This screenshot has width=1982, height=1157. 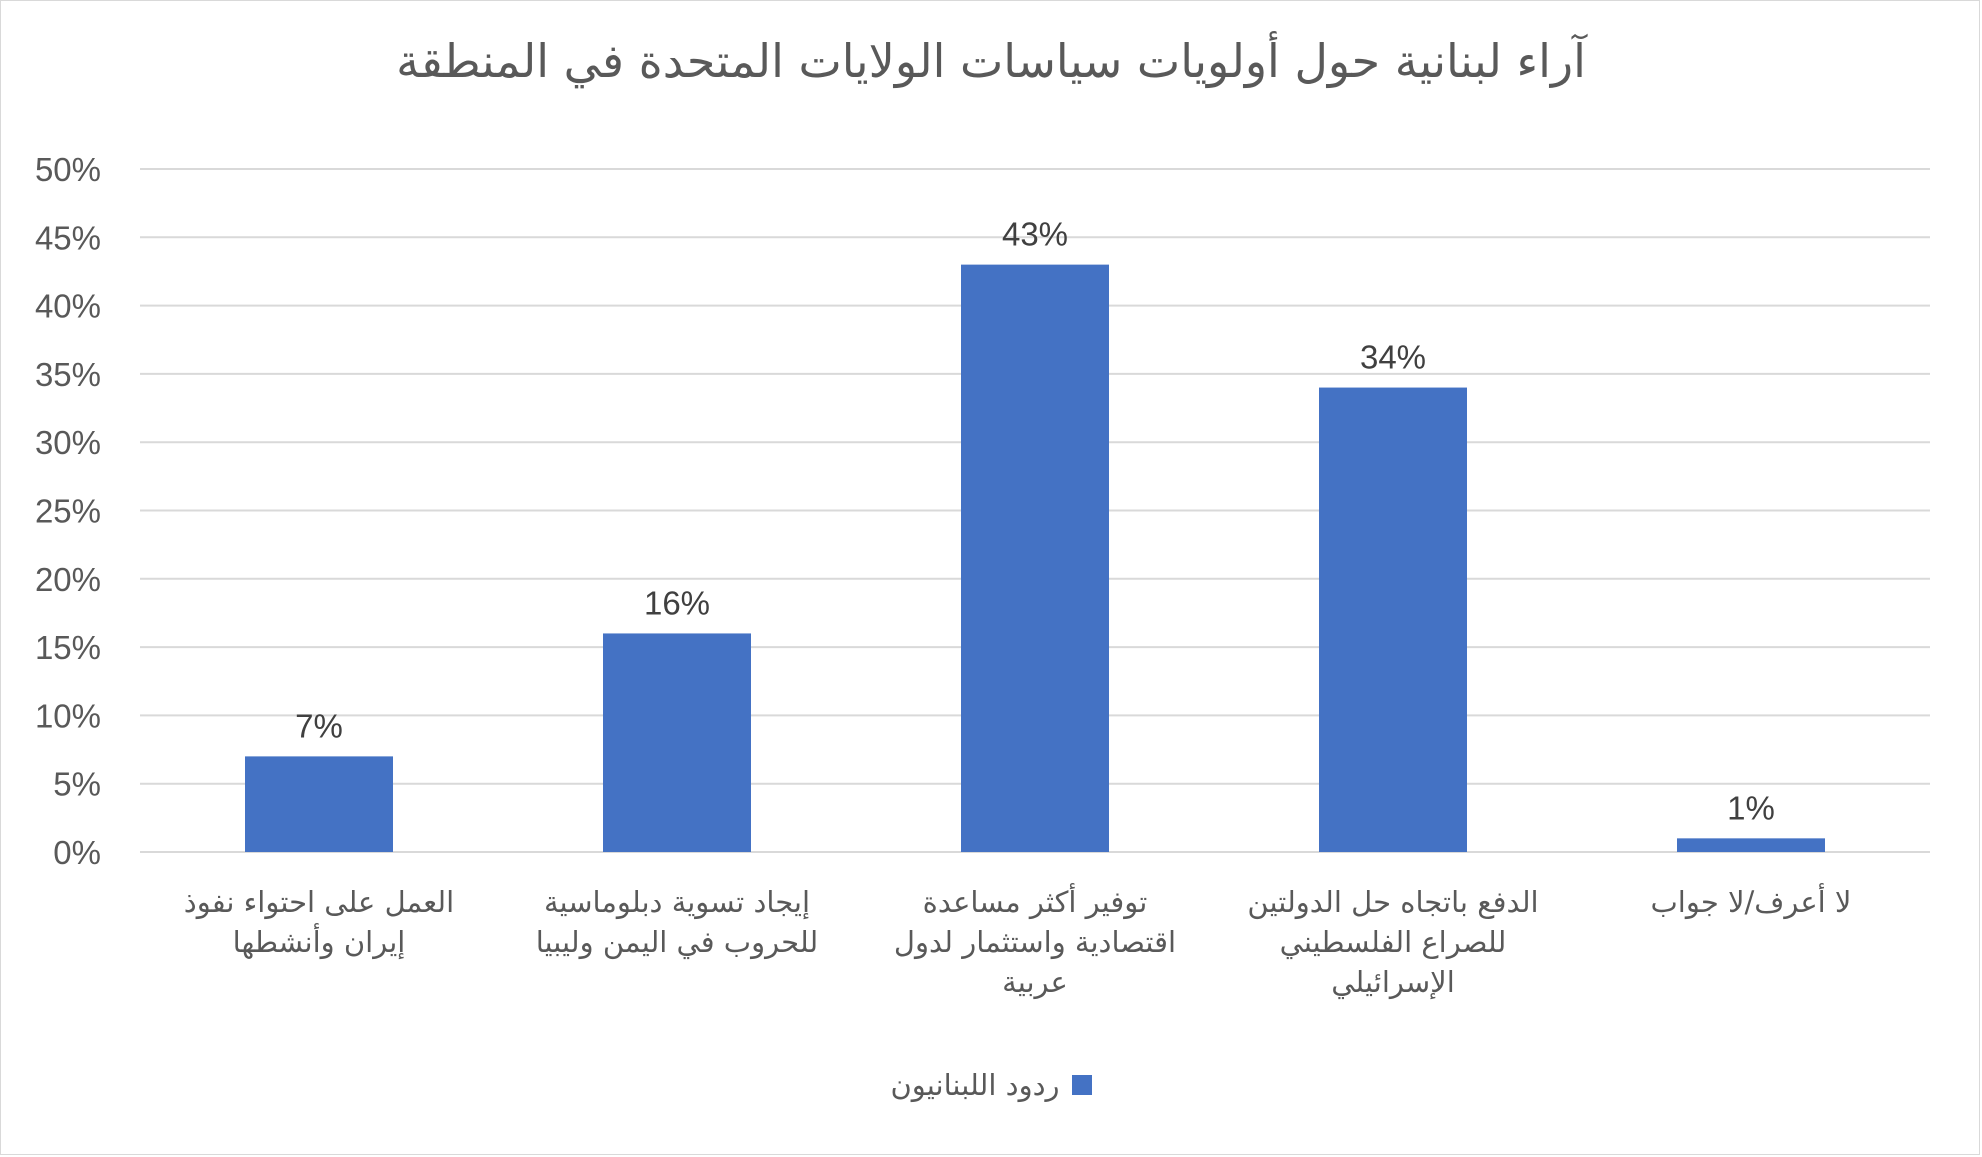 I want to click on category-label: الإسرائيلي, so click(x=1393, y=982).